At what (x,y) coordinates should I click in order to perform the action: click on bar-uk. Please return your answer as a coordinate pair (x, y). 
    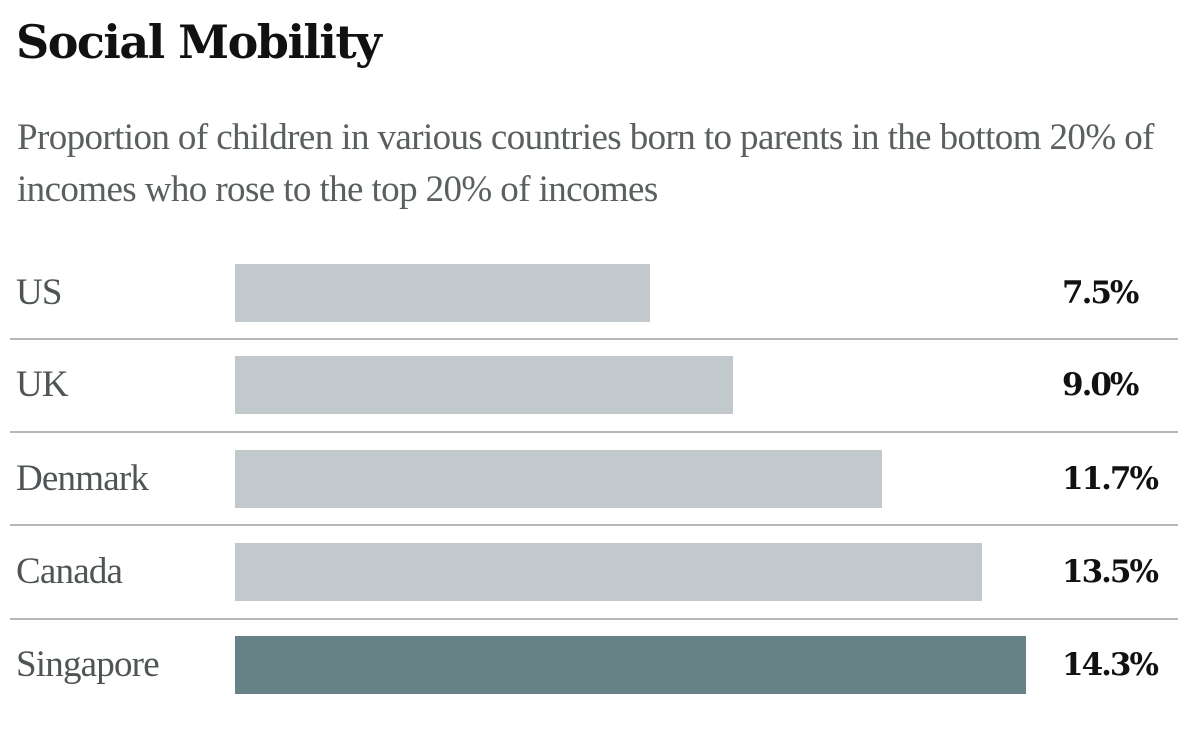
    Looking at the image, I should click on (484, 385).